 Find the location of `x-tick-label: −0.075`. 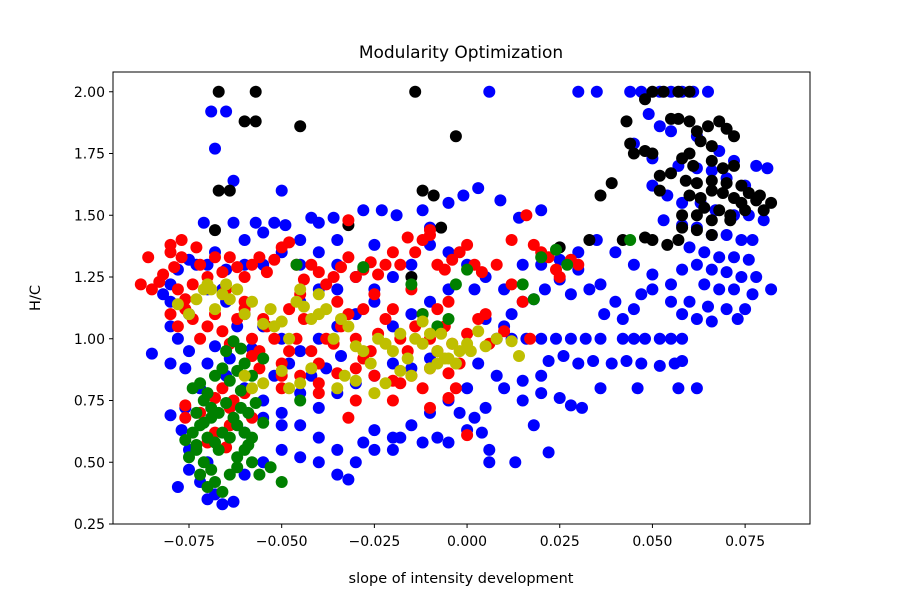

x-tick-label: −0.075 is located at coordinates (189, 542).